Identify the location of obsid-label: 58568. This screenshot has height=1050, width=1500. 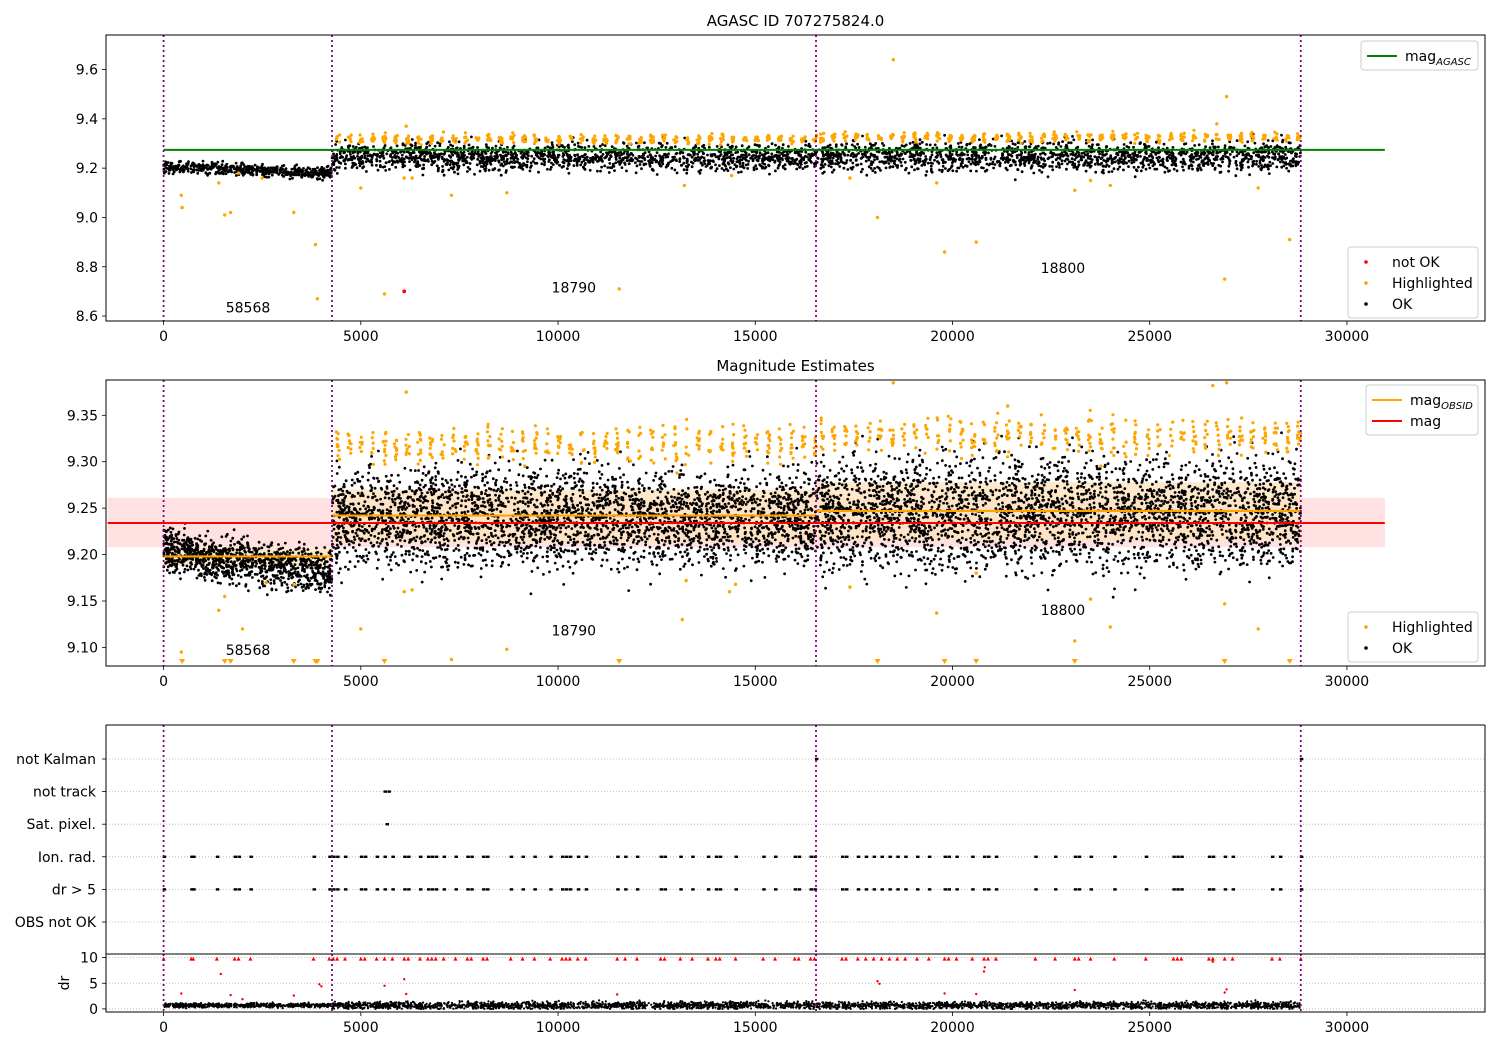
(248, 308).